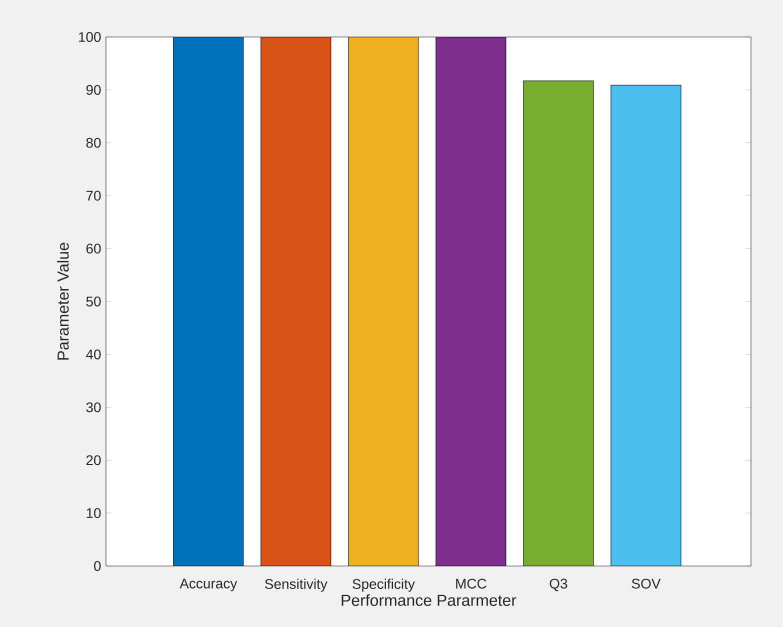 The image size is (783, 627). I want to click on x-tick-label: Q3, so click(559, 585).